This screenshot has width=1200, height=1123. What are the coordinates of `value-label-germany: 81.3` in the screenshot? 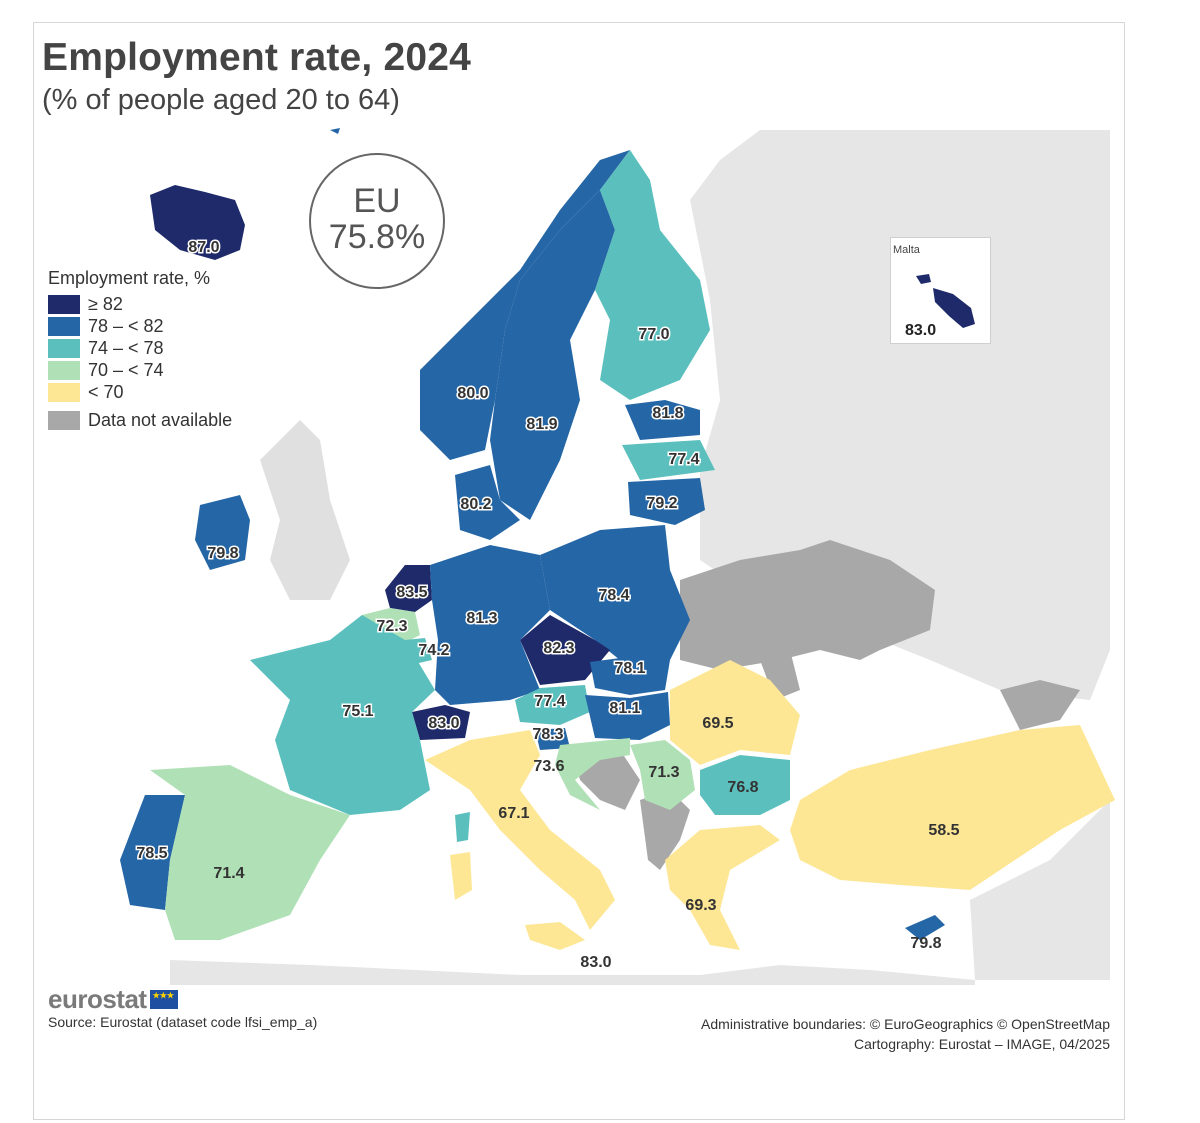 It's located at (481, 618).